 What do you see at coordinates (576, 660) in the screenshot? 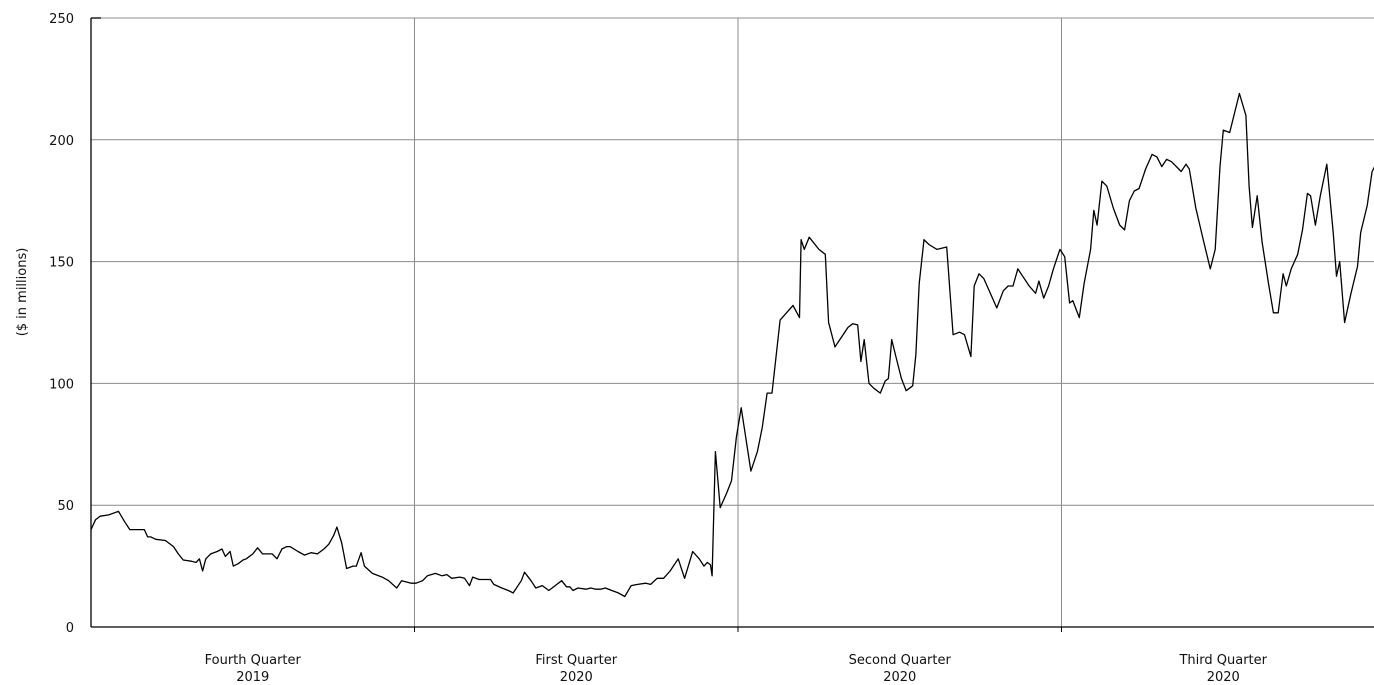
I see `category-label-line1: First Quarter` at bounding box center [576, 660].